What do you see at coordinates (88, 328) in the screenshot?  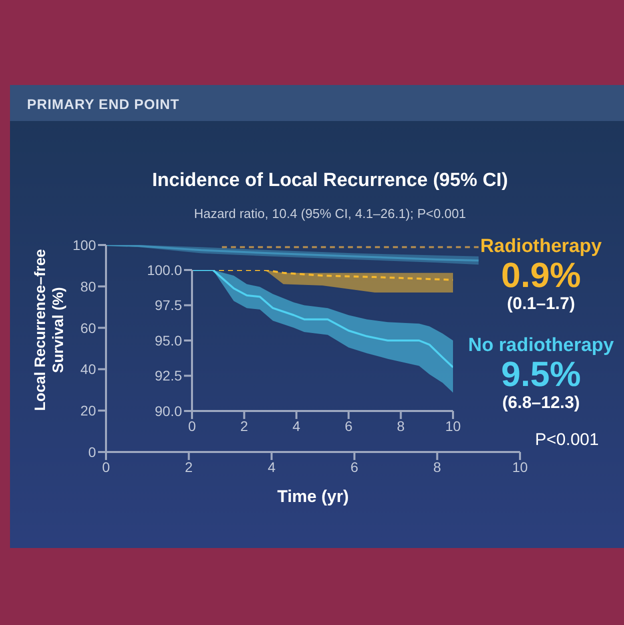 I see `y-tick-label: 60` at bounding box center [88, 328].